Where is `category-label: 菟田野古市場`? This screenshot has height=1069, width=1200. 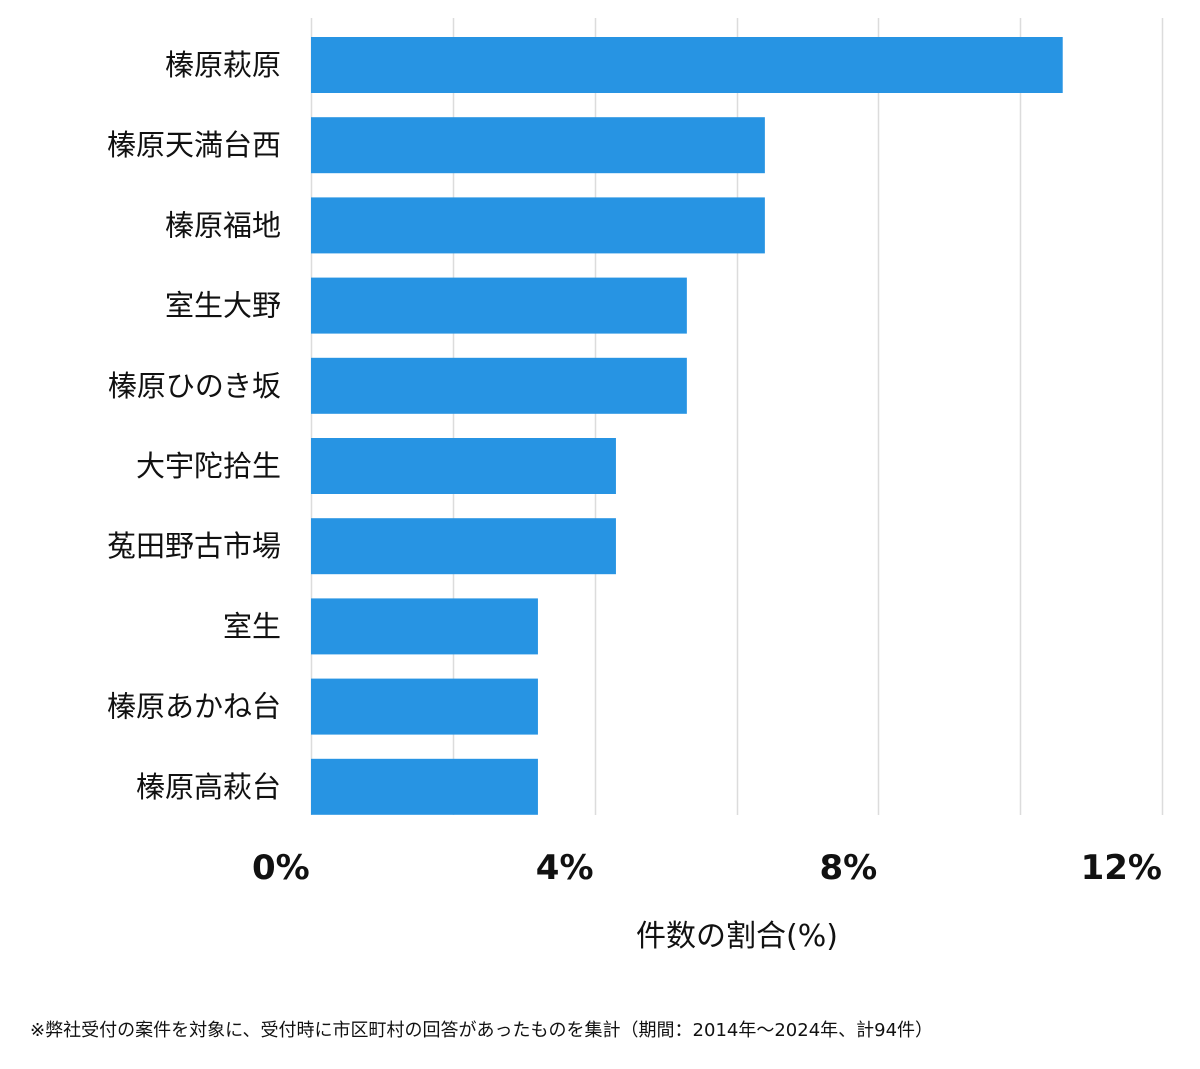 category-label: 菟田野古市場 is located at coordinates (194, 546).